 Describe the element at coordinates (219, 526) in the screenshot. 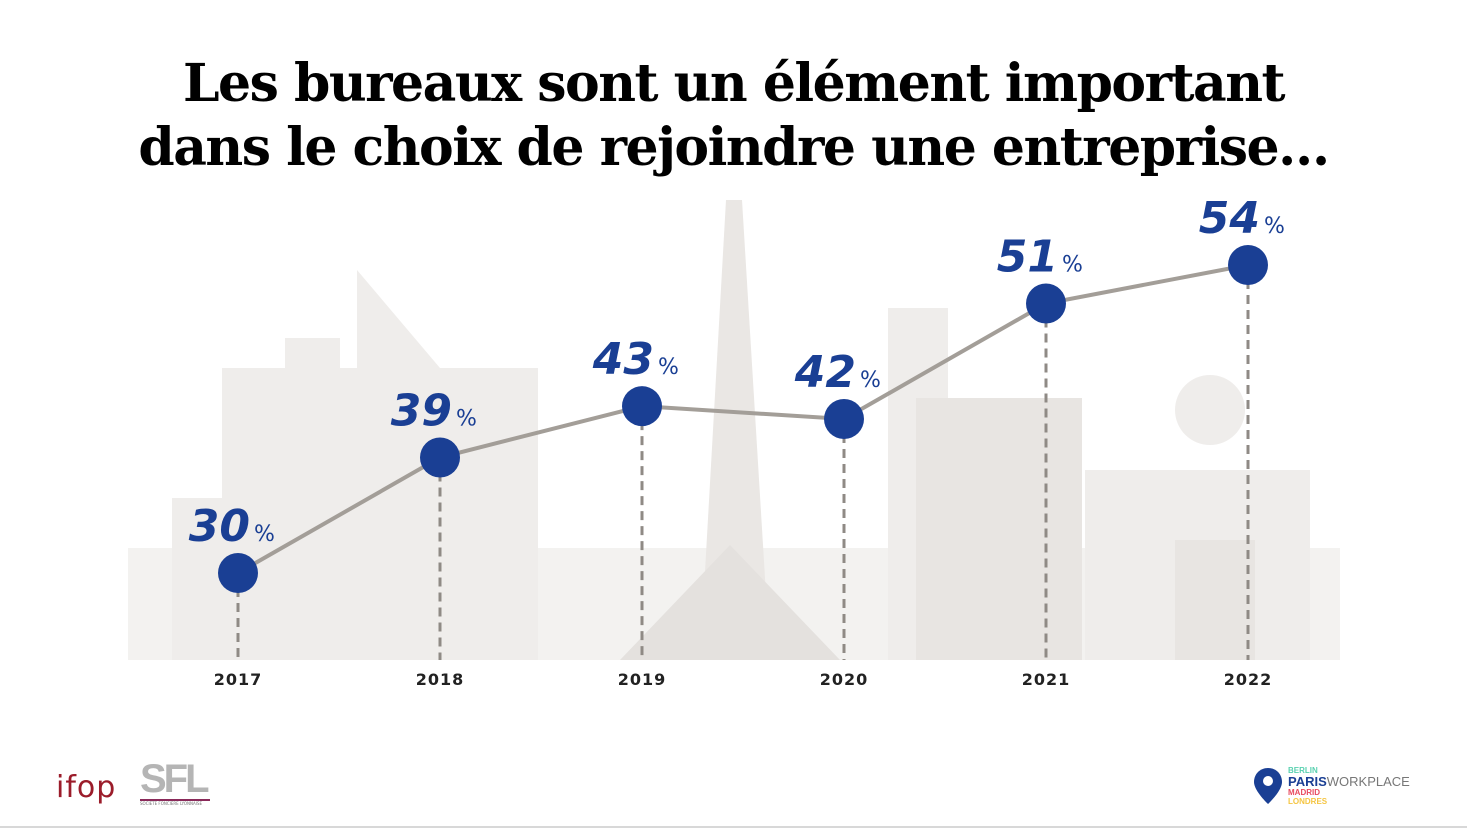

I see `data-label: 30` at that location.